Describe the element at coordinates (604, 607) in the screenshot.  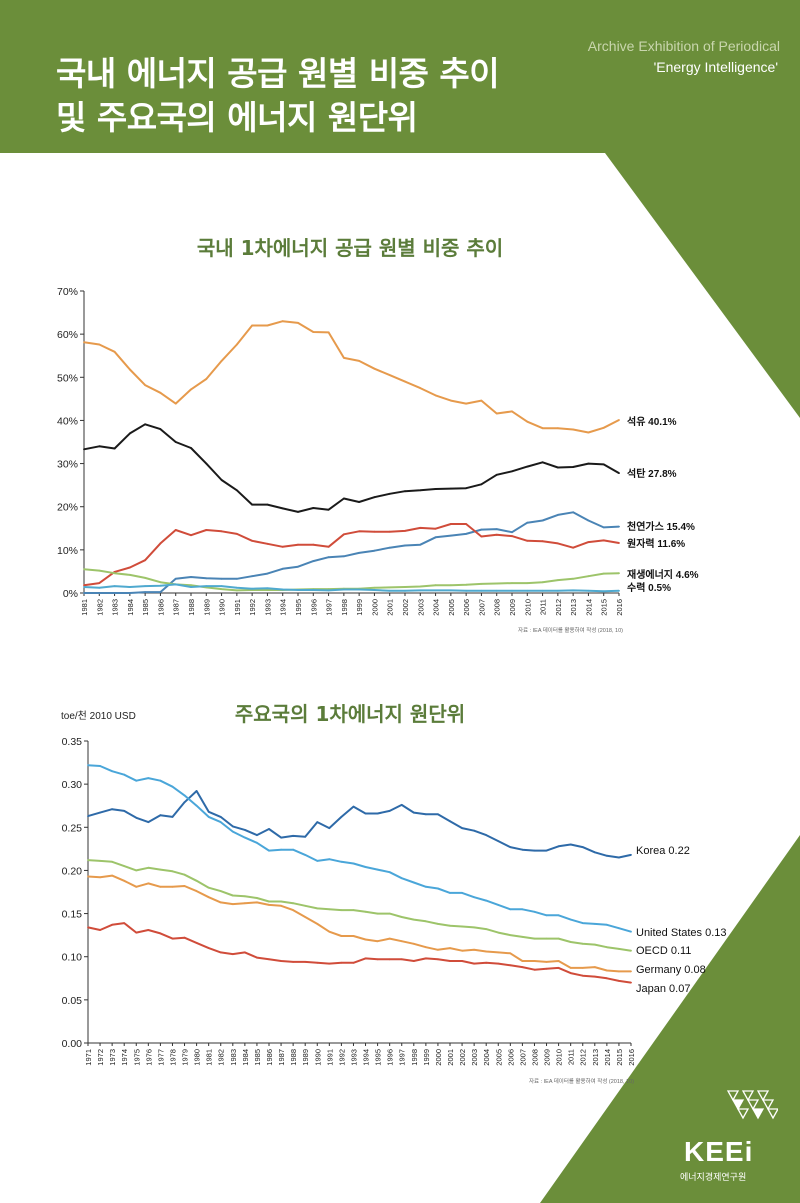
I see `x-tick-label: 2015` at that location.